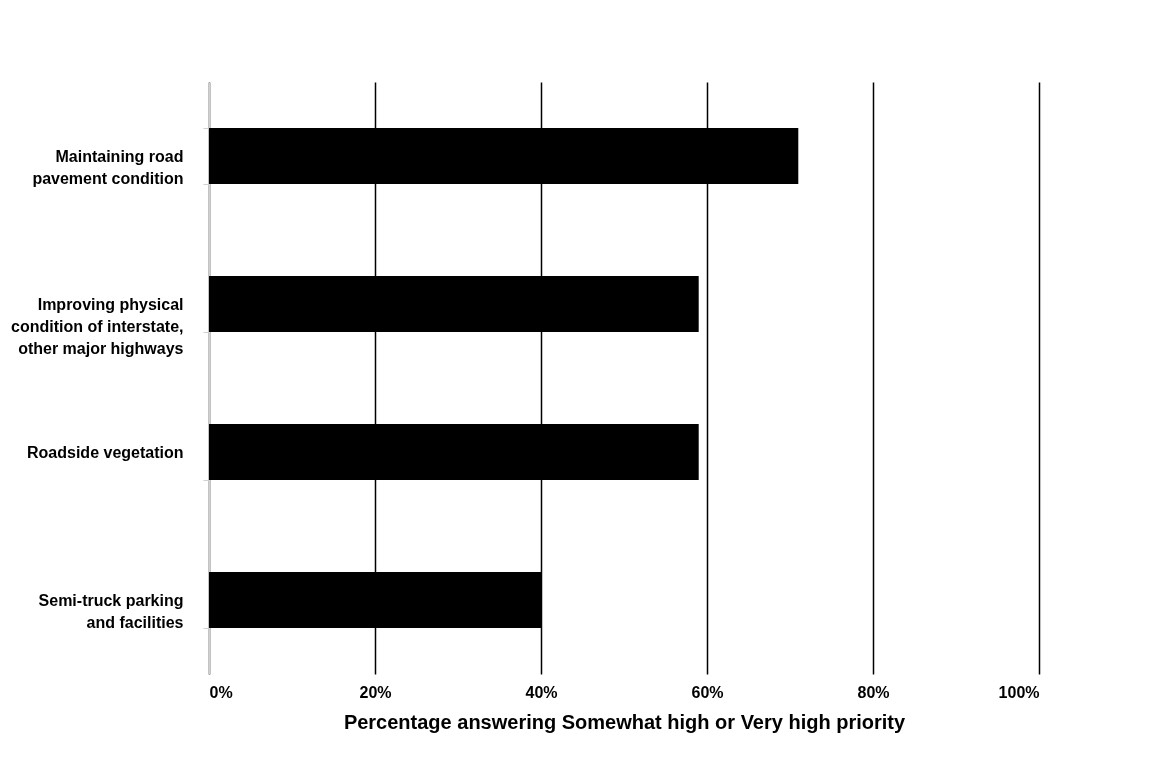  Describe the element at coordinates (111, 611) in the screenshot. I see `y-tick-label: Semi-truck parking and facilities` at that location.